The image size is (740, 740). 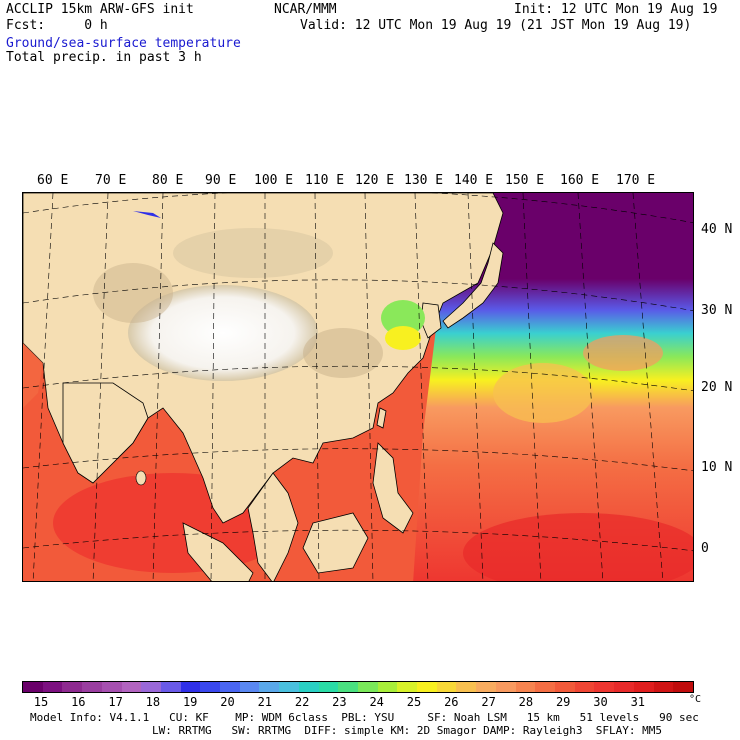 I want to click on japan, so click(x=473, y=285).